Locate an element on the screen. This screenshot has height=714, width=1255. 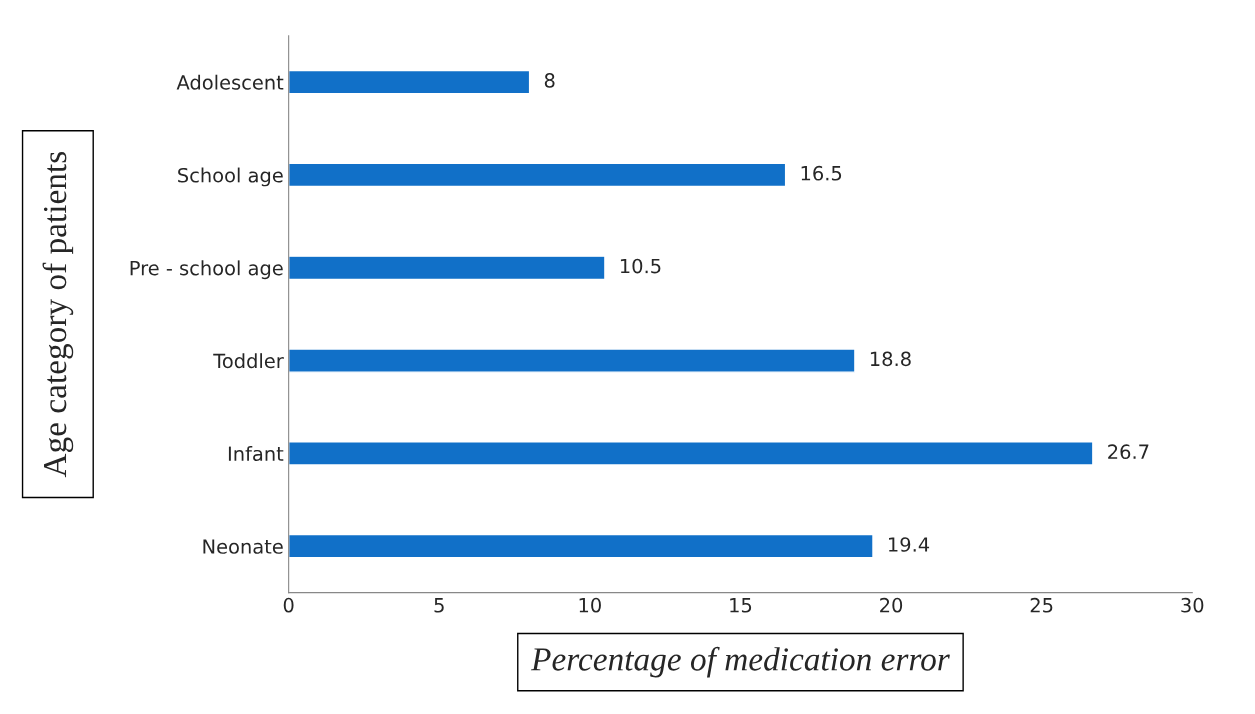
data-label: 16.5 is located at coordinates (821, 173).